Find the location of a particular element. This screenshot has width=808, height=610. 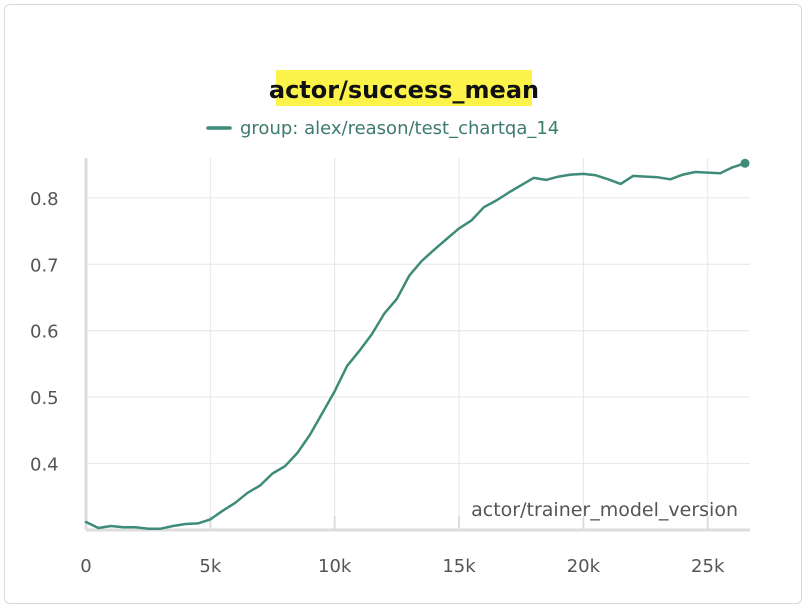

y-tick-label: 0.6 is located at coordinates (44, 332).